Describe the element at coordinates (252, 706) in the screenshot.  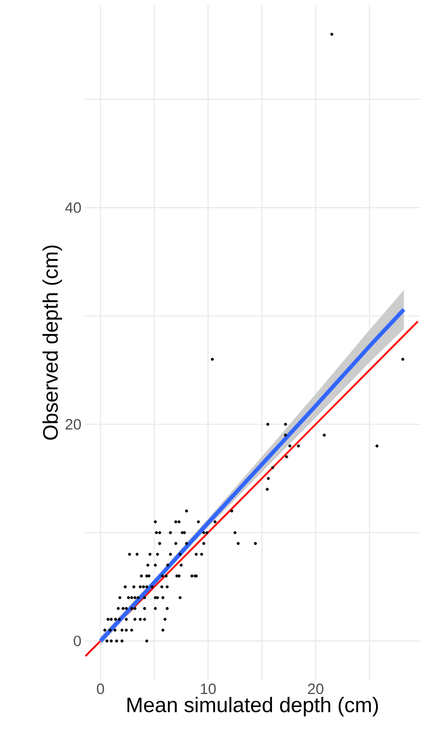
I see `x-axis-title: Mean simulated depth (cm)` at that location.